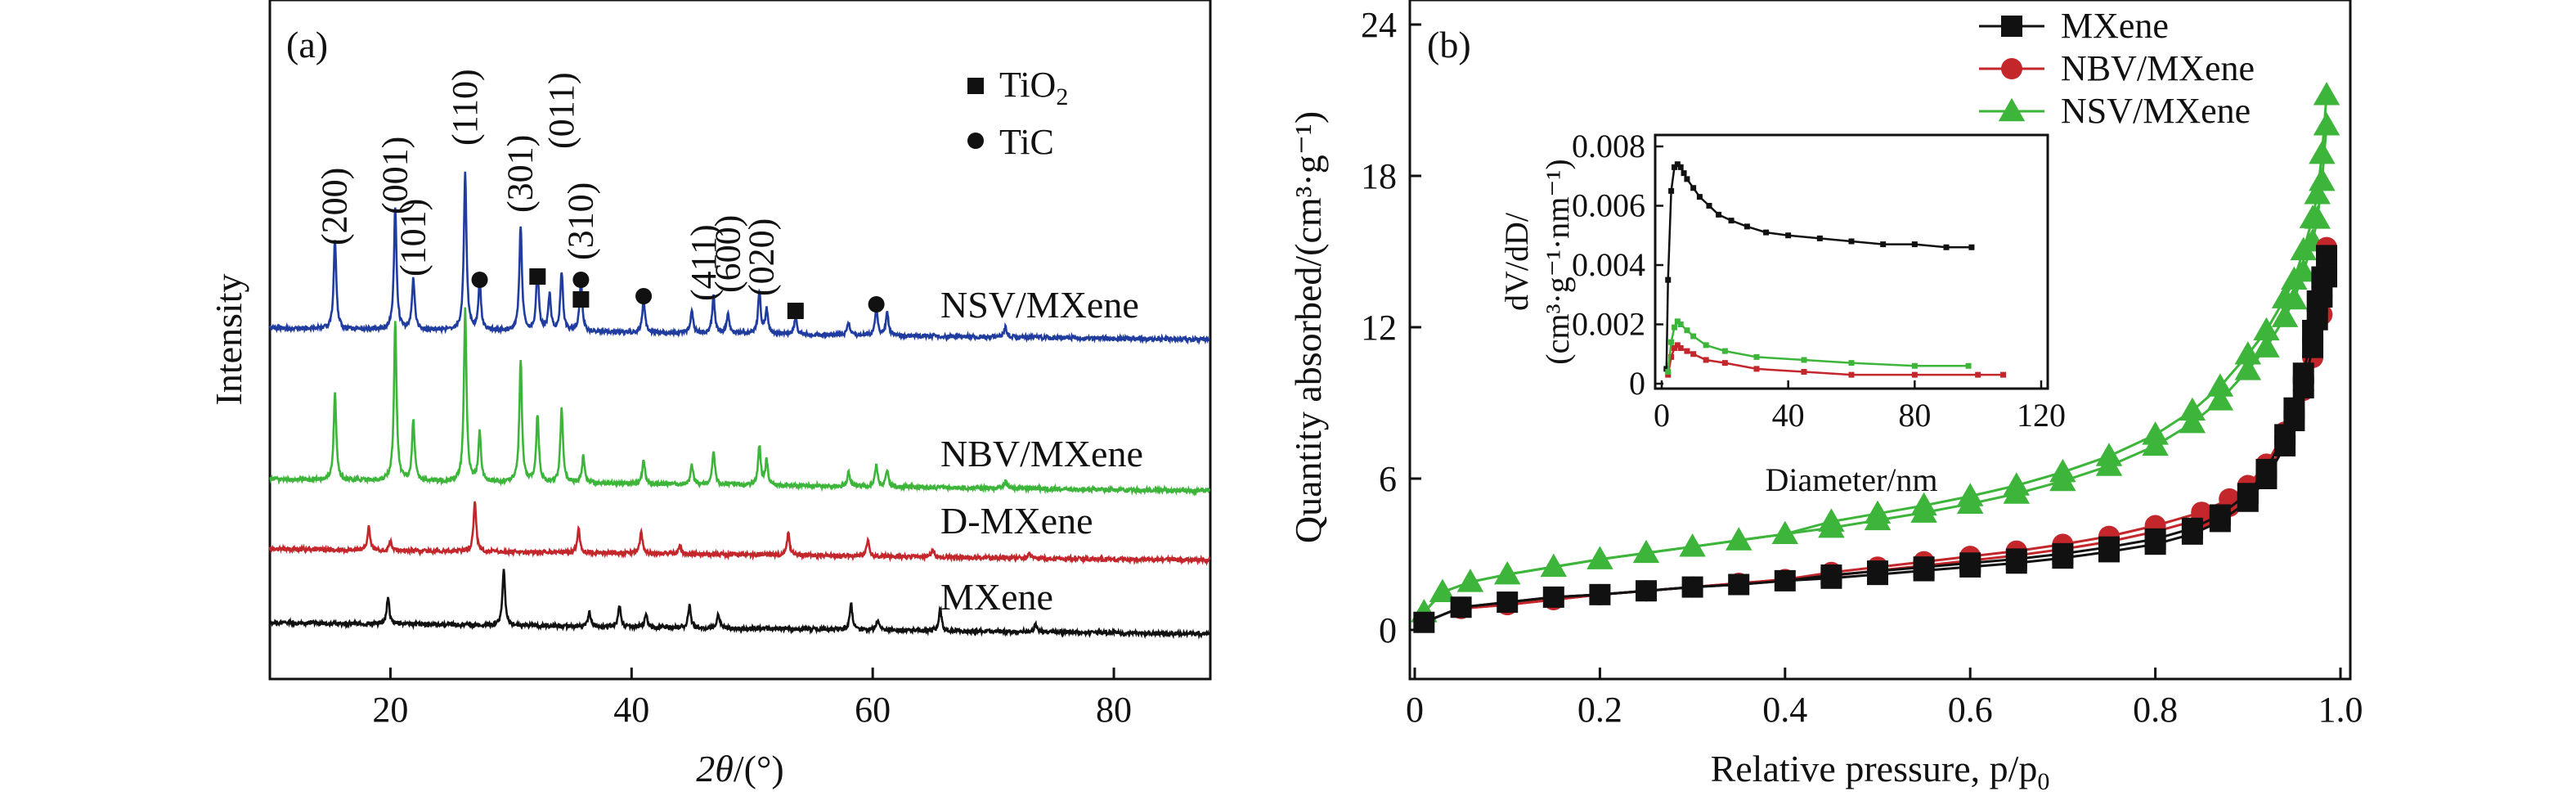 This screenshot has height=805, width=2576. What do you see at coordinates (997, 597) in the screenshot?
I see `sample-label-mxene: MXene` at bounding box center [997, 597].